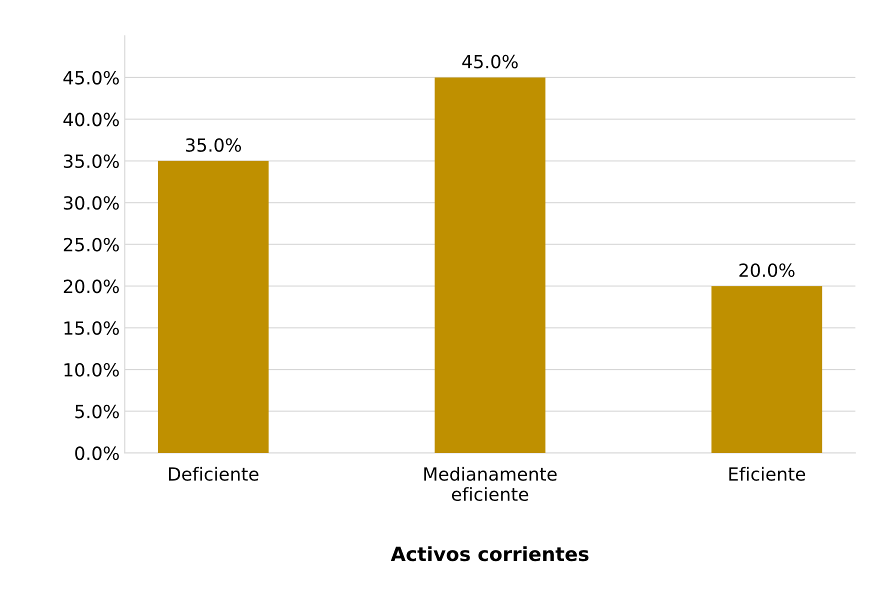 Image resolution: width=891 pixels, height=596 pixels. Describe the element at coordinates (91, 245) in the screenshot. I see `y-tick-label: 25.0%` at that location.